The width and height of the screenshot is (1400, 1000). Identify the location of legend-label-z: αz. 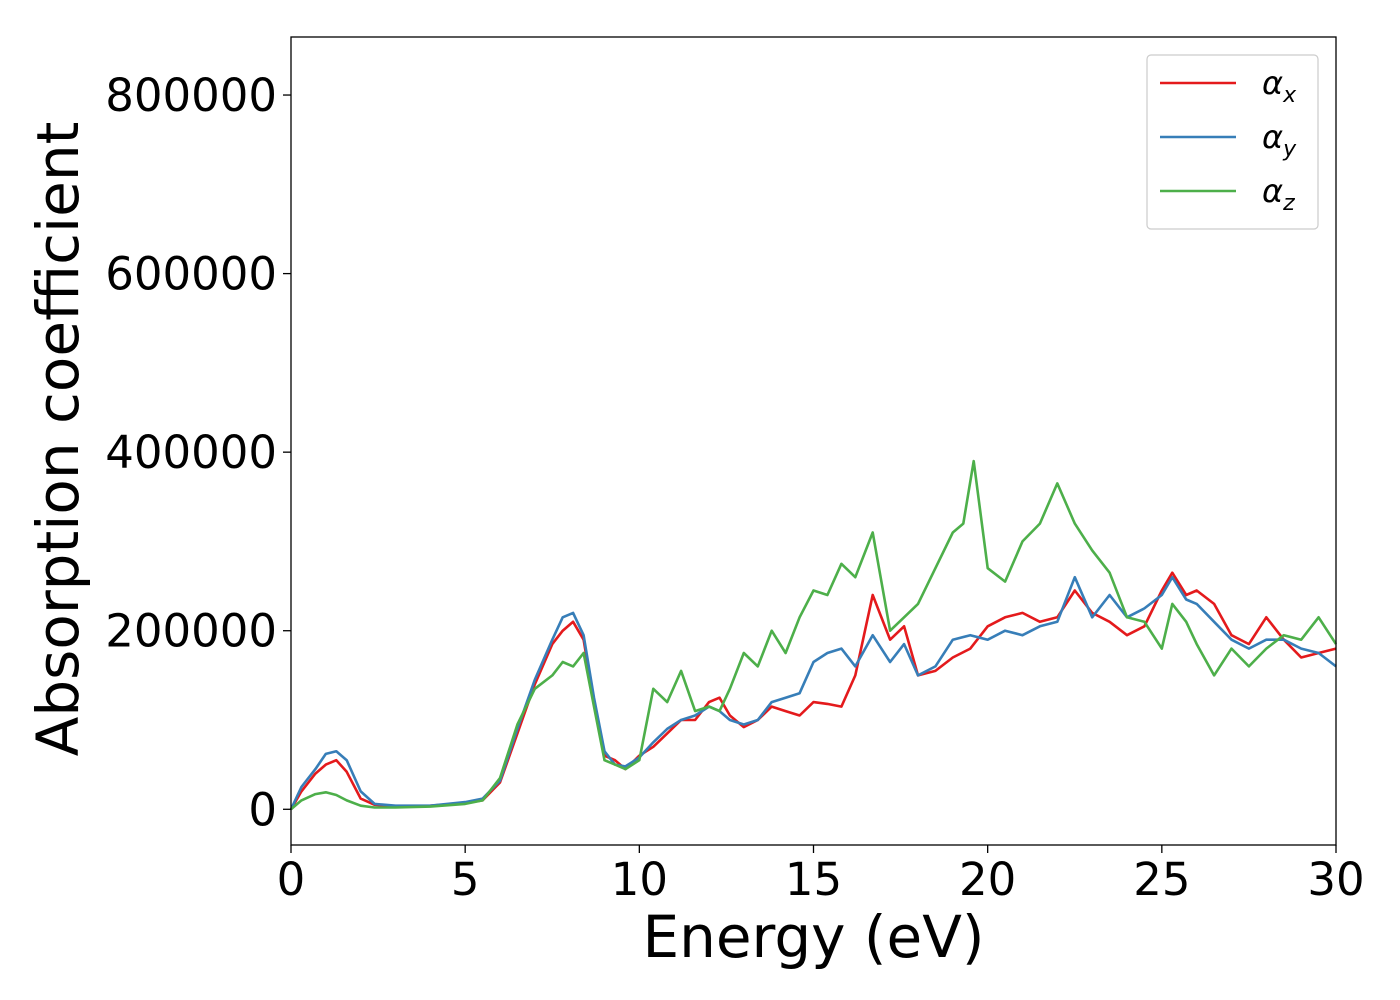
(1278, 194).